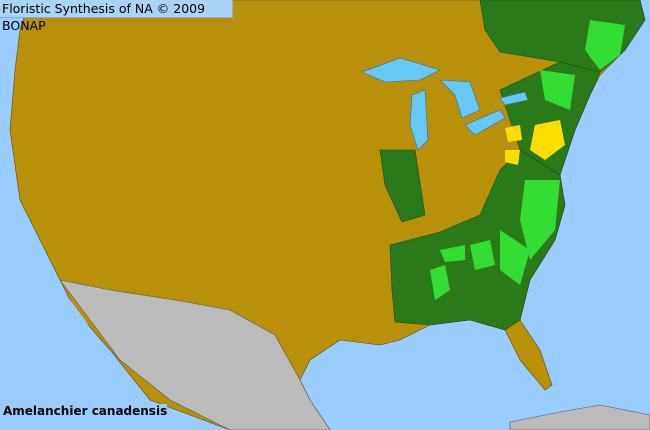 Image resolution: width=650 pixels, height=430 pixels. I want to click on illinois-present, so click(402, 186).